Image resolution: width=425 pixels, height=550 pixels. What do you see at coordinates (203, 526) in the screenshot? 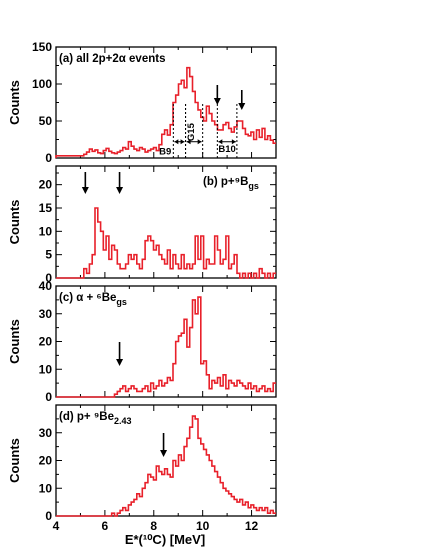
I see `x-tick-label: 10` at bounding box center [203, 526].